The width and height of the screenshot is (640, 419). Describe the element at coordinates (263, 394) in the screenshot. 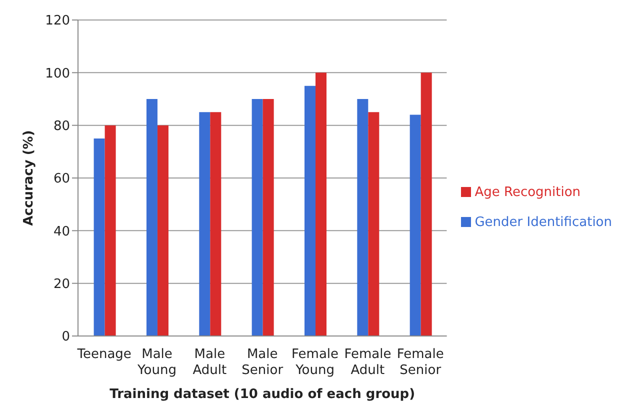

I see `x-axis-title: Training dataset (10 audio of each group)` at that location.